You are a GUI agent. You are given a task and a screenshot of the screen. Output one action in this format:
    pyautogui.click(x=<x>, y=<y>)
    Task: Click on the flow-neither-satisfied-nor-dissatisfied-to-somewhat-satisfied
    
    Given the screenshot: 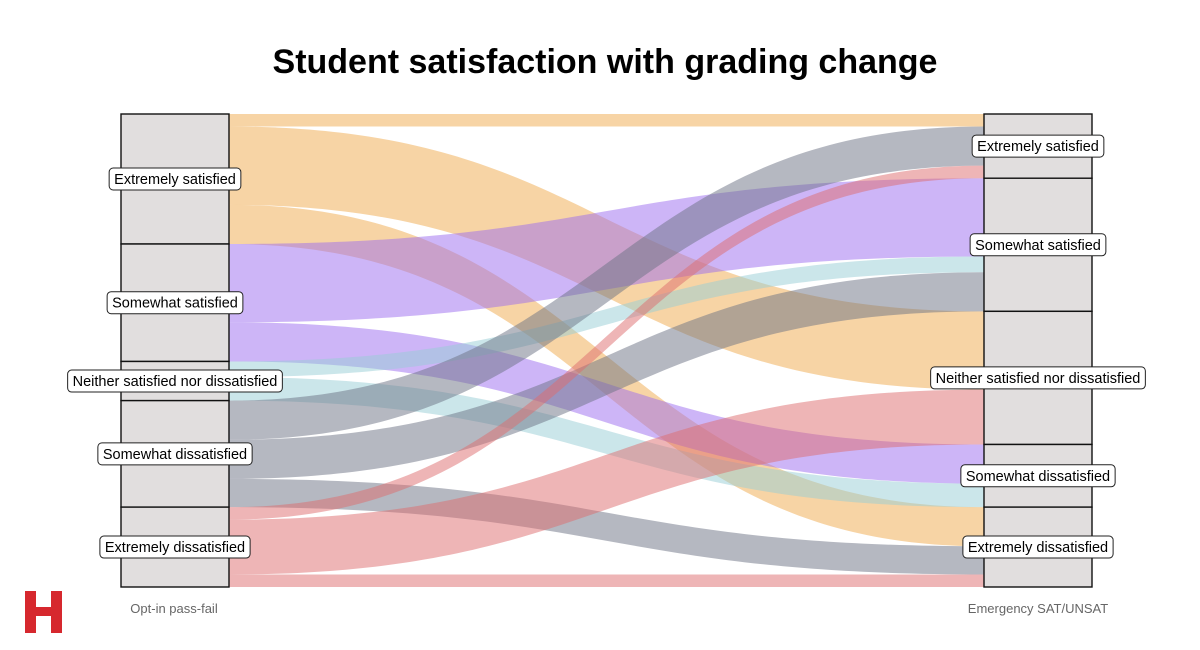 What is the action you would take?
    pyautogui.click(x=606, y=317)
    